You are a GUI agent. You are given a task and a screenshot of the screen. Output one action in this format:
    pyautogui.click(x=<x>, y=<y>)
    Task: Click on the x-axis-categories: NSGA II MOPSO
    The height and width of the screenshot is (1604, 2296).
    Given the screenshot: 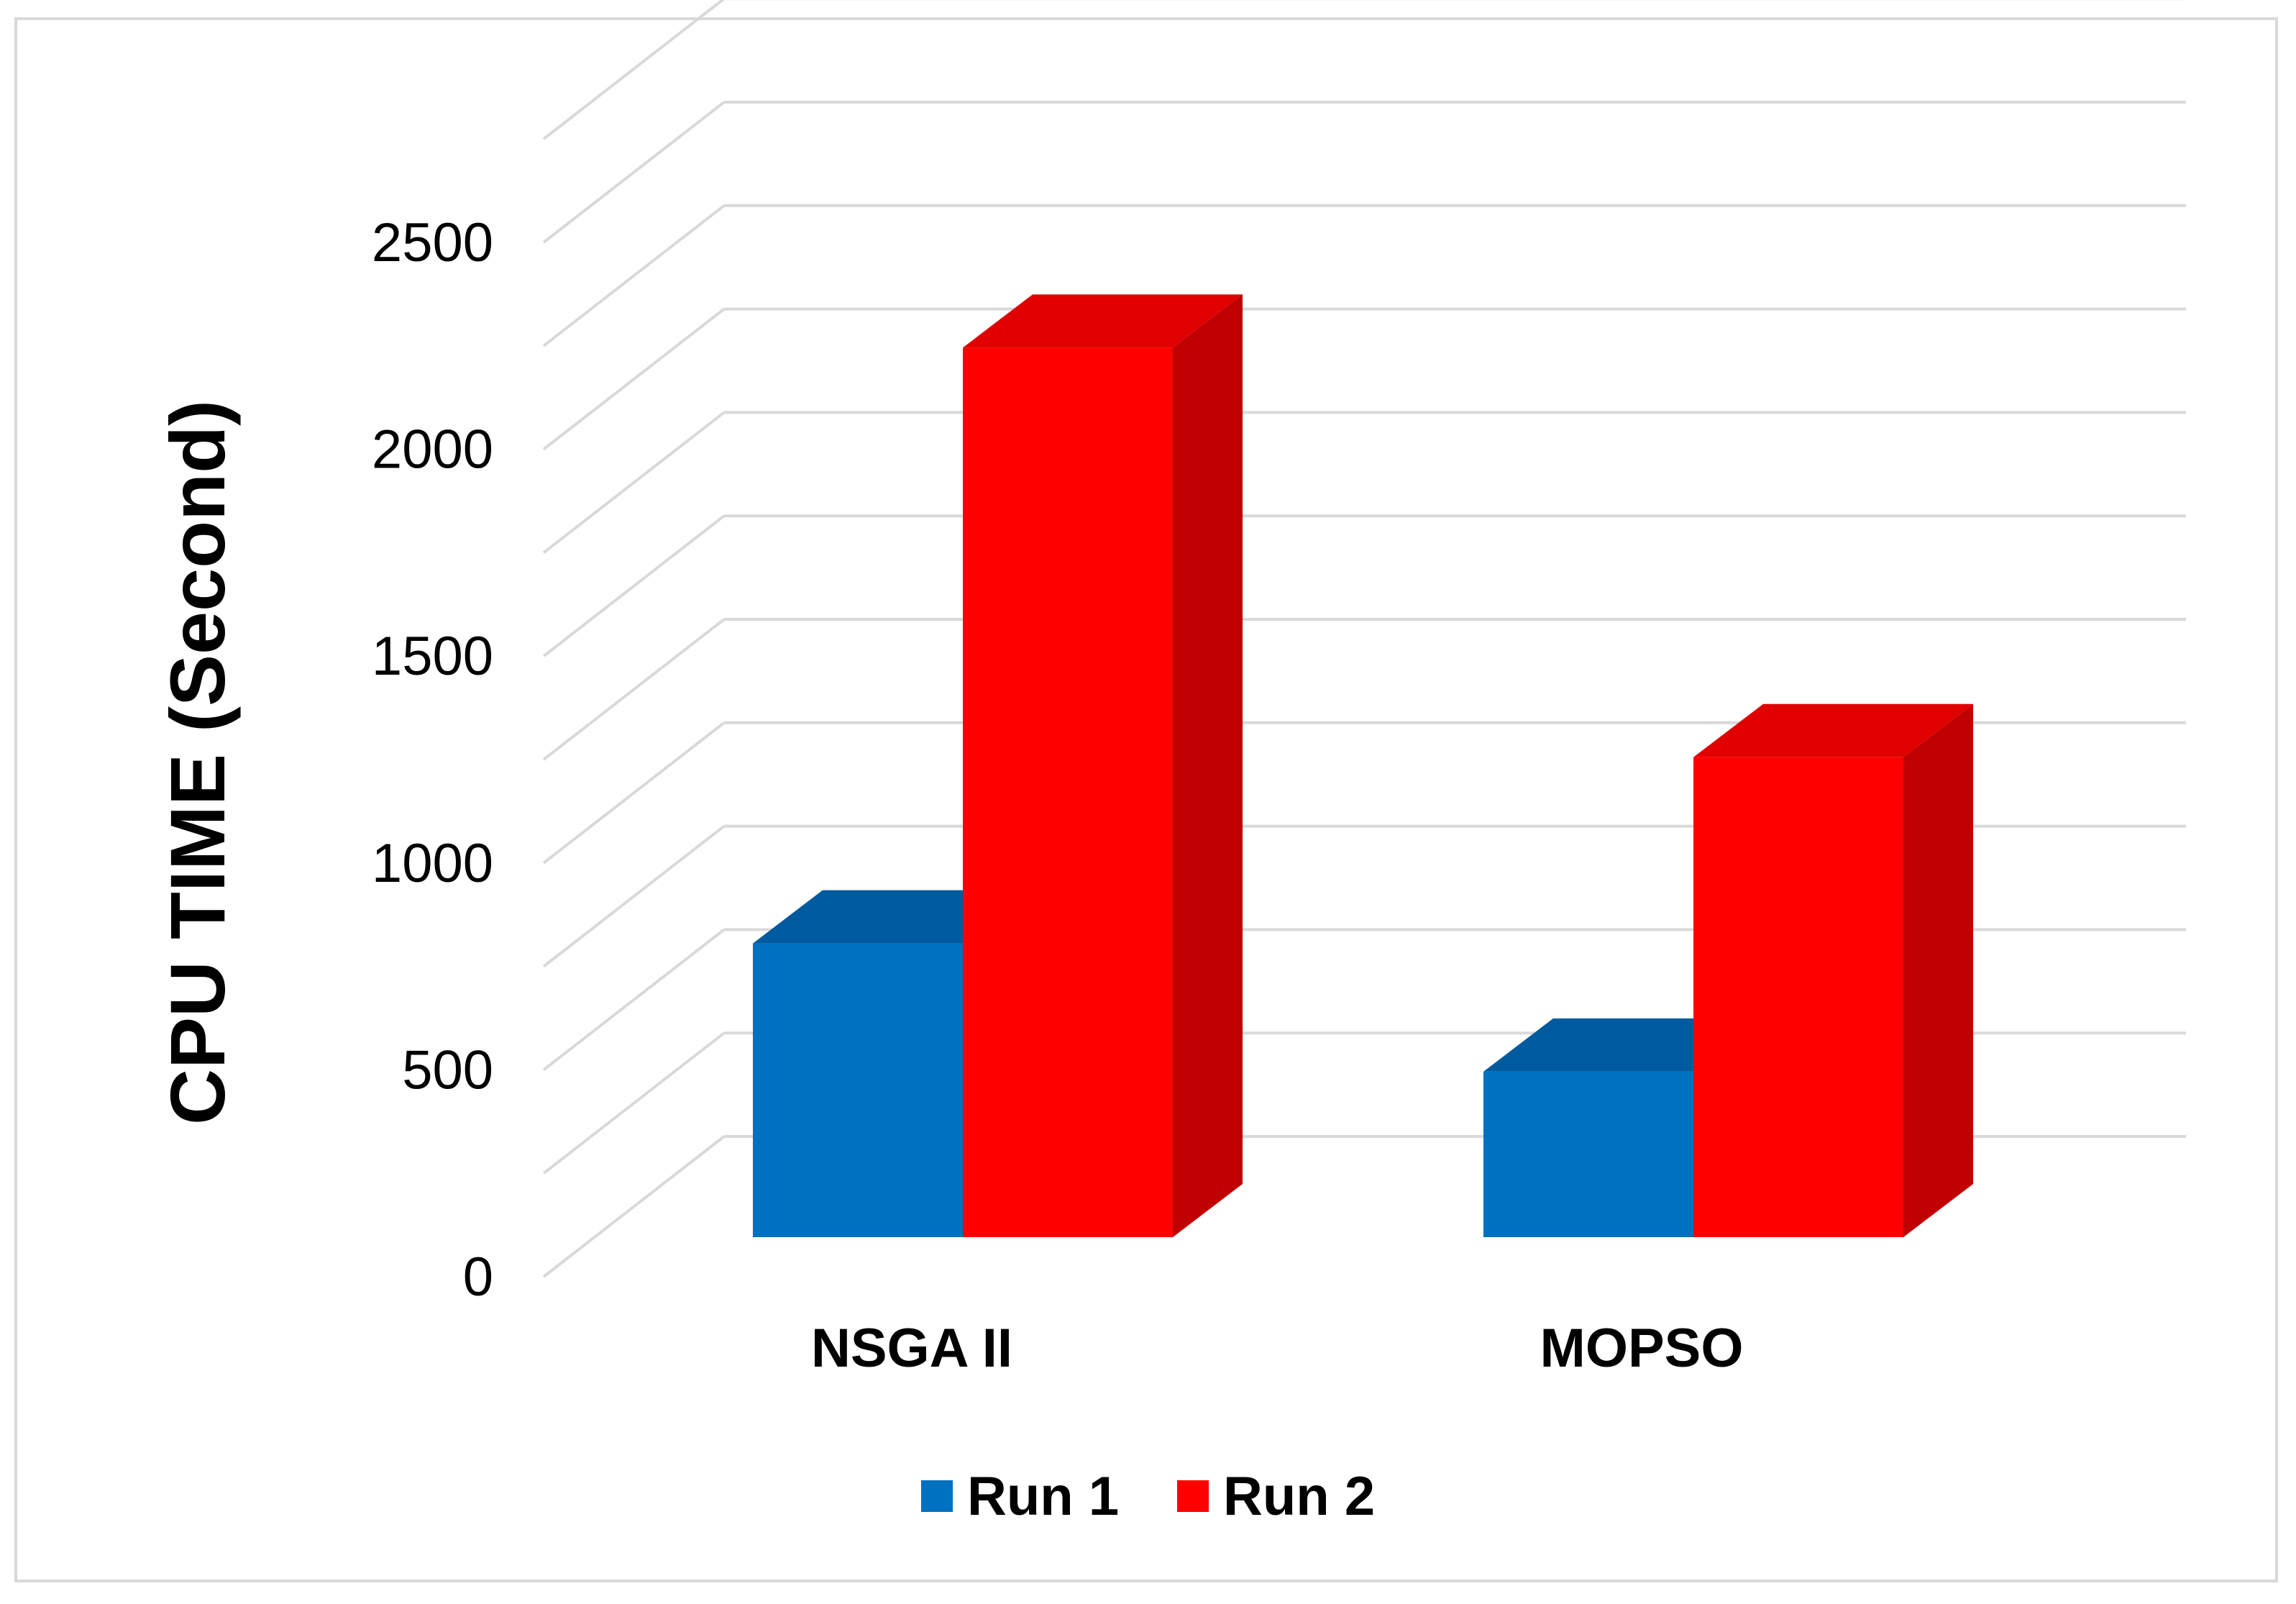 What is the action you would take?
    pyautogui.click(x=1277, y=1348)
    